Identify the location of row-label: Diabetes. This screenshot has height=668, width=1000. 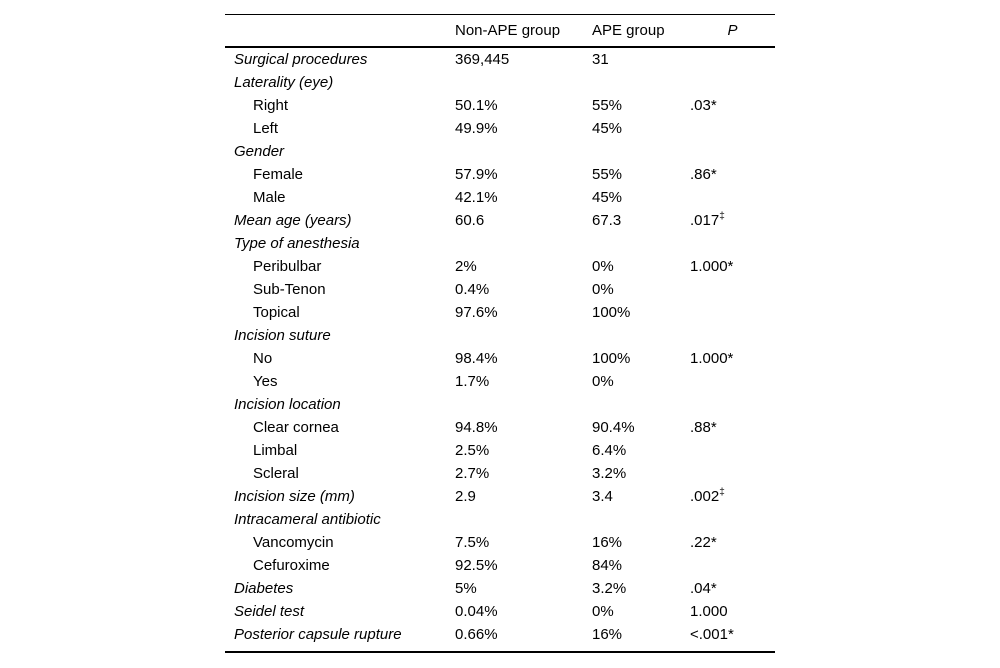
(264, 588).